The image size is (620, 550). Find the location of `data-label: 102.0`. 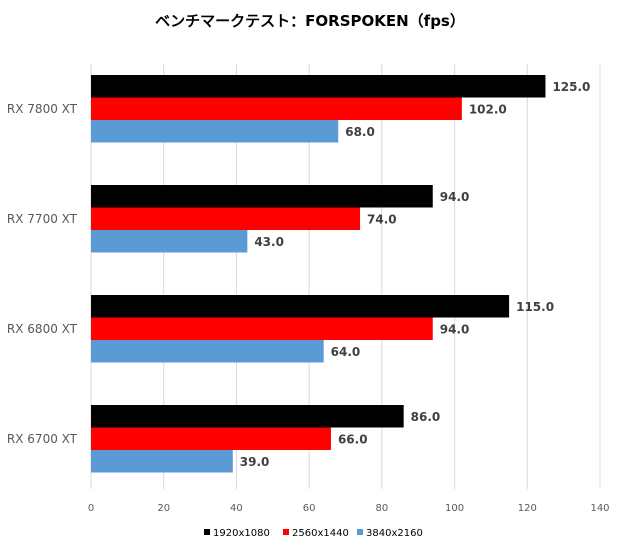

data-label: 102.0 is located at coordinates (488, 109).